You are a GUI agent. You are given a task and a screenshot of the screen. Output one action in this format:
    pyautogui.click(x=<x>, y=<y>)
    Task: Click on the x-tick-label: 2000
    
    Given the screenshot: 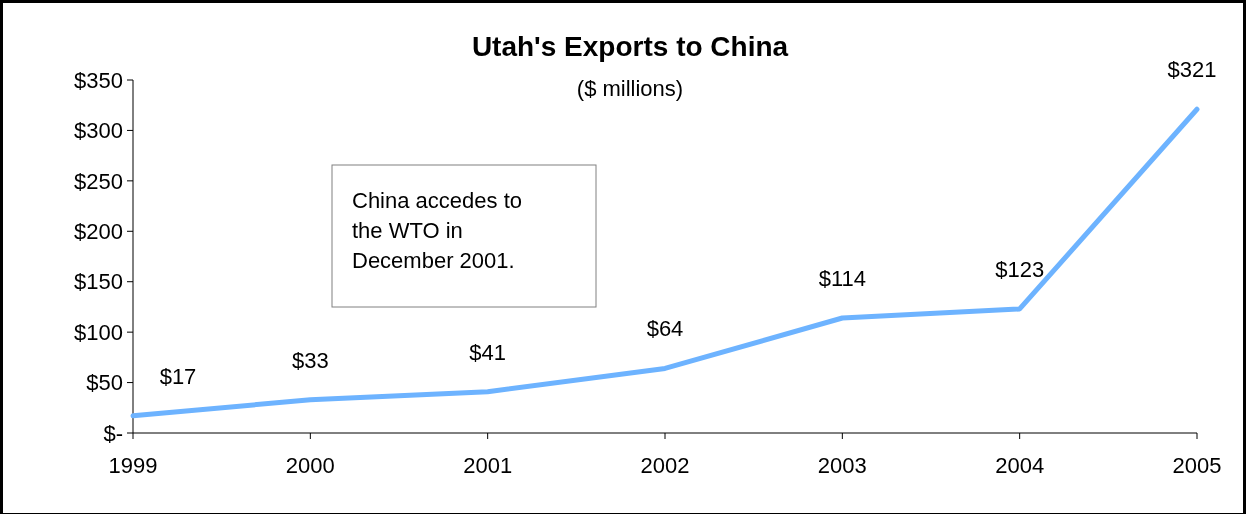 What is the action you would take?
    pyautogui.click(x=310, y=465)
    